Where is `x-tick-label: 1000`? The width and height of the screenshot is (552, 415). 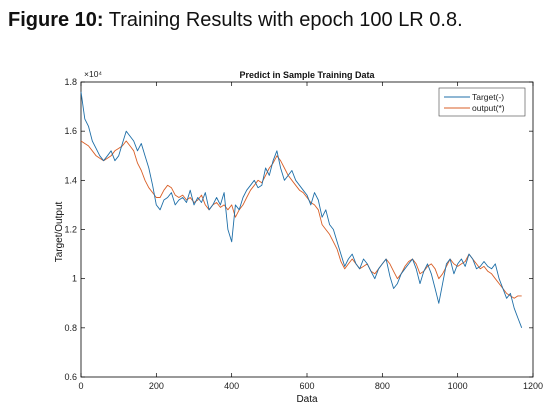 x-tick-label: 1000 is located at coordinates (458, 386).